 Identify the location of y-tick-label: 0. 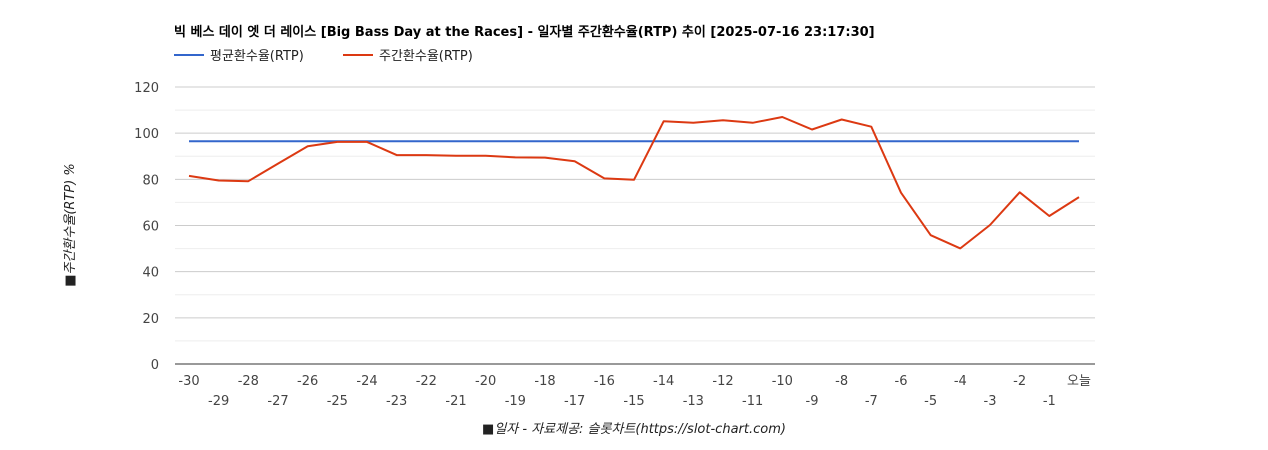
(155, 365).